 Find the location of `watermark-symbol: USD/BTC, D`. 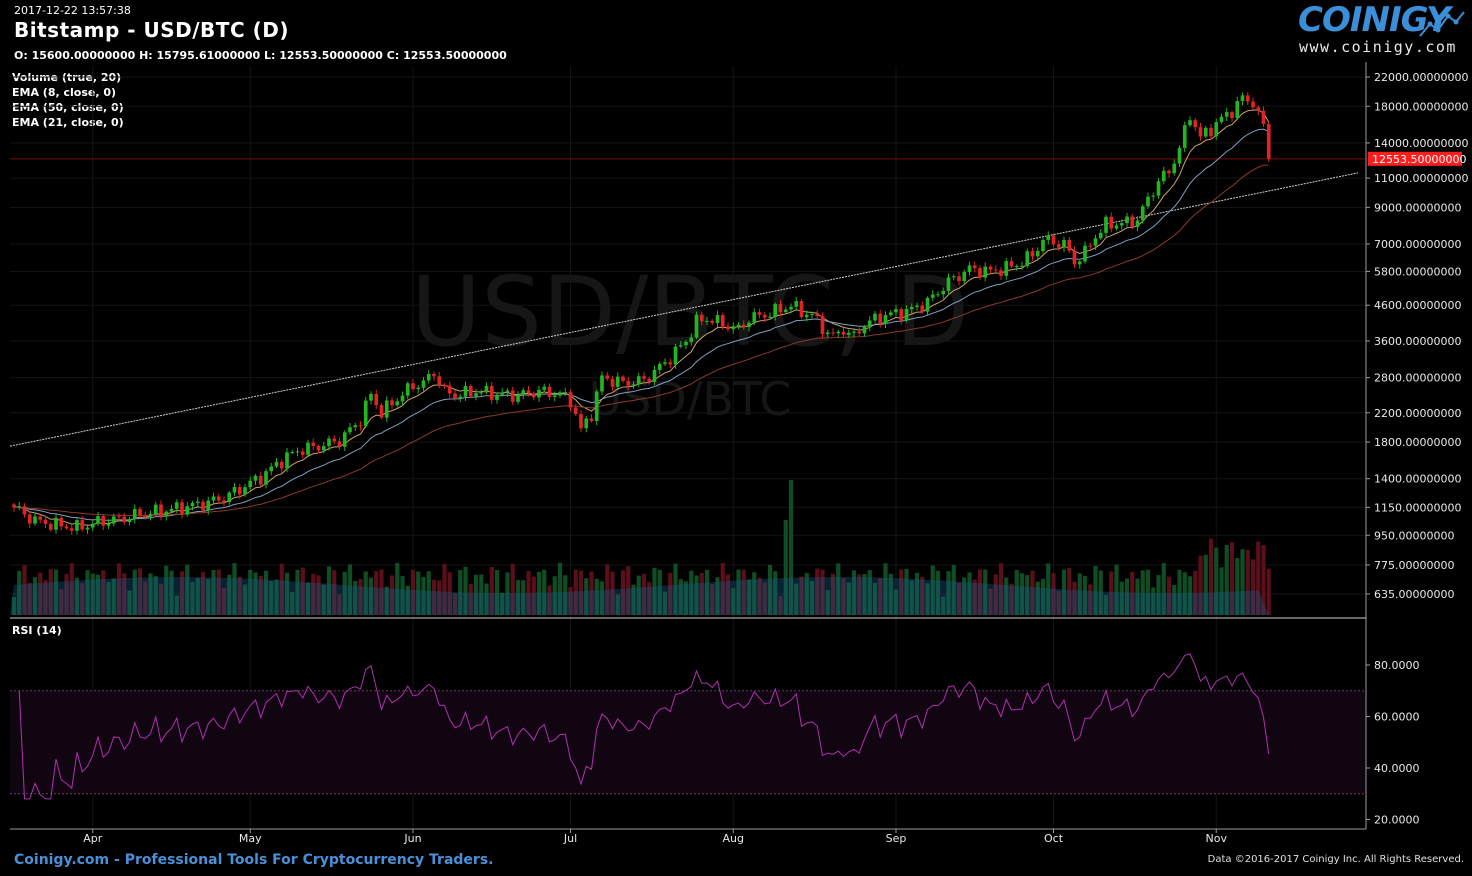

watermark-symbol: USD/BTC, D is located at coordinates (690, 312).